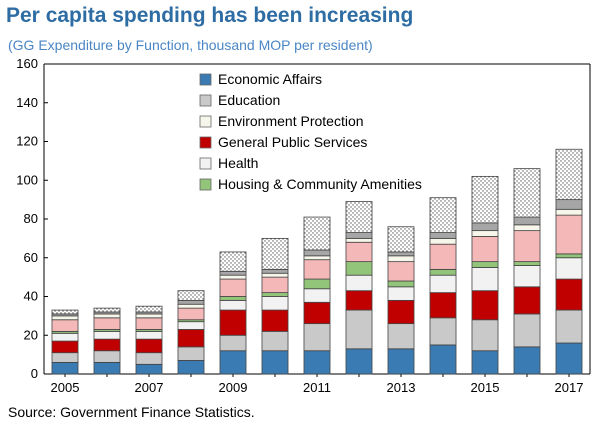  Describe the element at coordinates (27, 63) in the screenshot. I see `y-tick-label: 160` at that location.